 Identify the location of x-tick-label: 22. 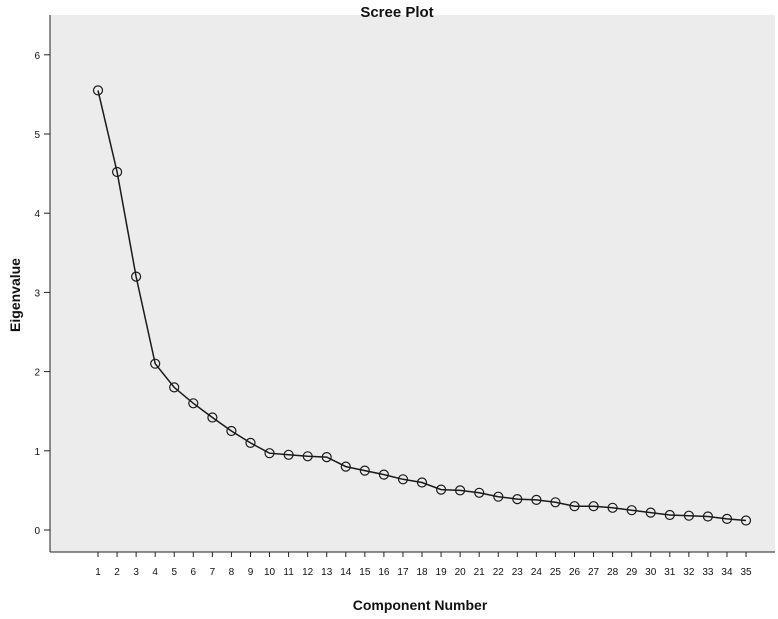
(499, 572).